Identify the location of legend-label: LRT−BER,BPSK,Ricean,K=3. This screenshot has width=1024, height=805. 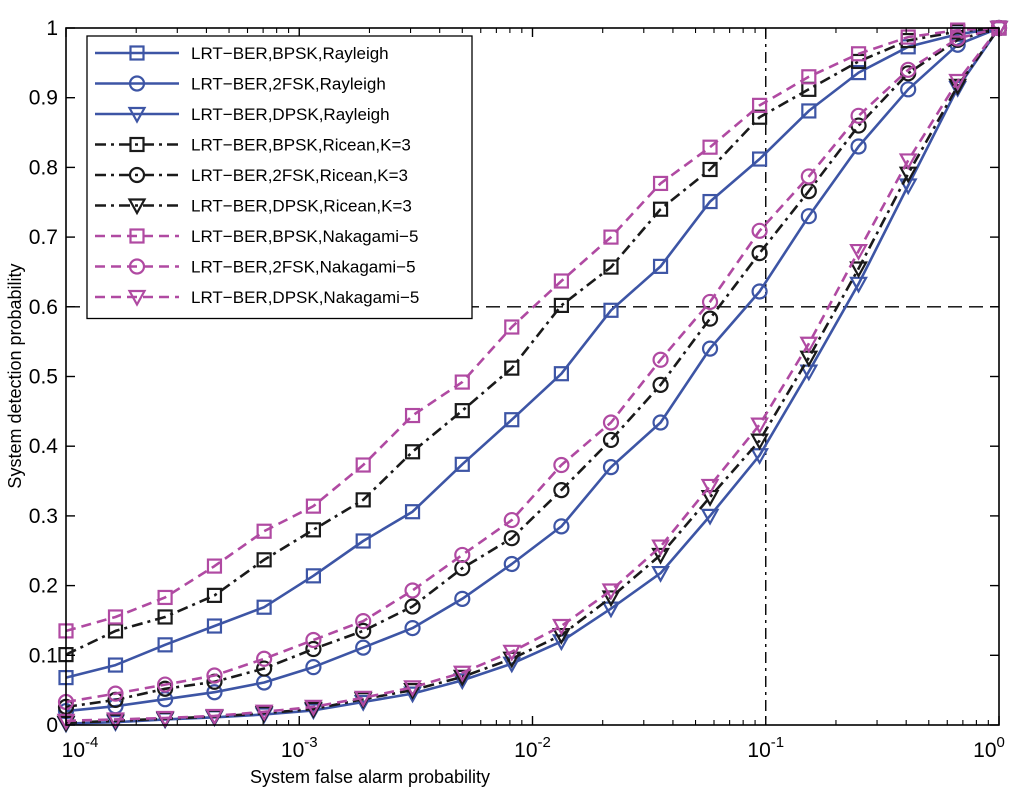
(301, 145).